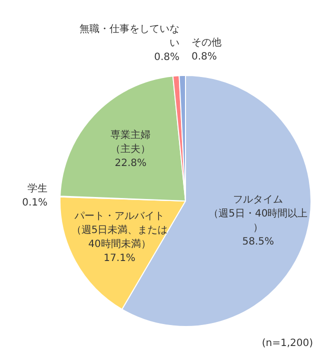 The height and width of the screenshot is (355, 321). What do you see at coordinates (120, 258) in the screenshot?
I see `data-label: 17.1%` at bounding box center [120, 258].